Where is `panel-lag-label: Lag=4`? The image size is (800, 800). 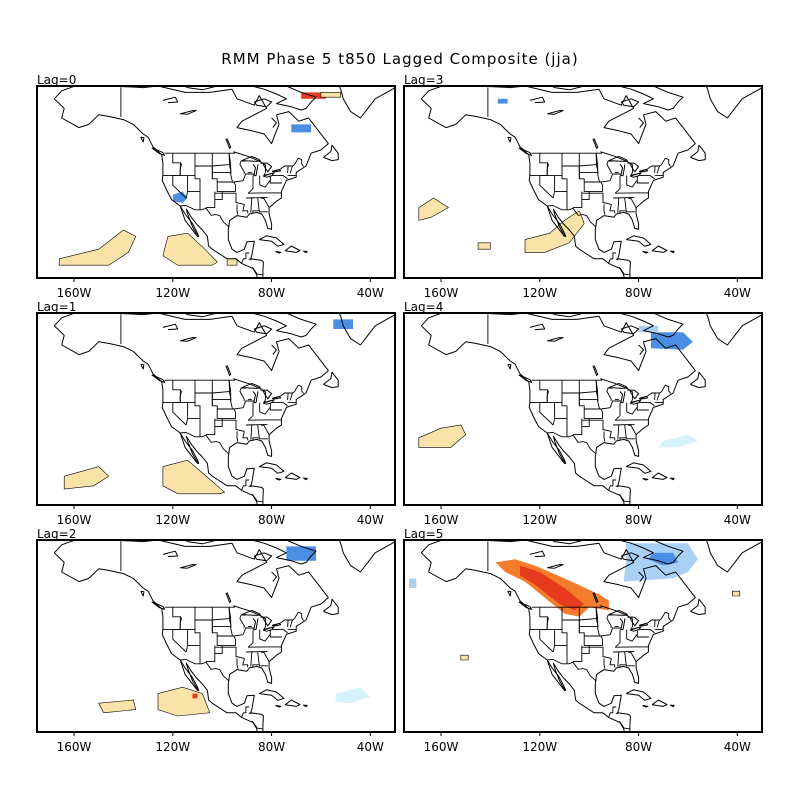 panel-lag-label: Lag=4 is located at coordinates (423, 307).